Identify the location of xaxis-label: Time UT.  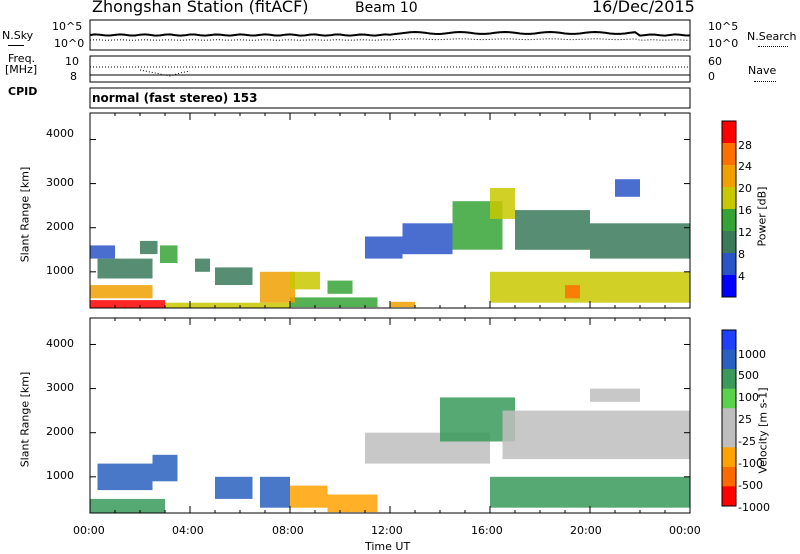
(388, 546).